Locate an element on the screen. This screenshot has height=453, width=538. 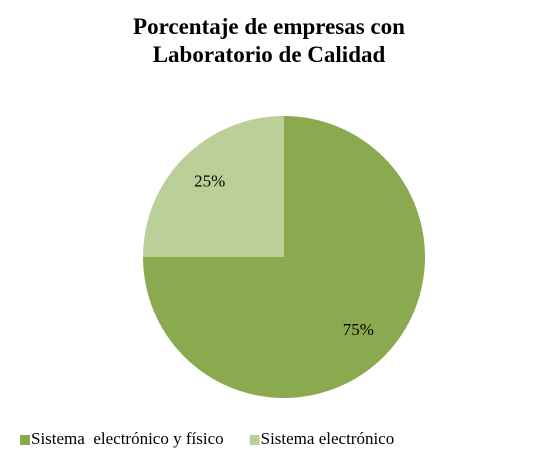
pie-slice is located at coordinates (213, 186).